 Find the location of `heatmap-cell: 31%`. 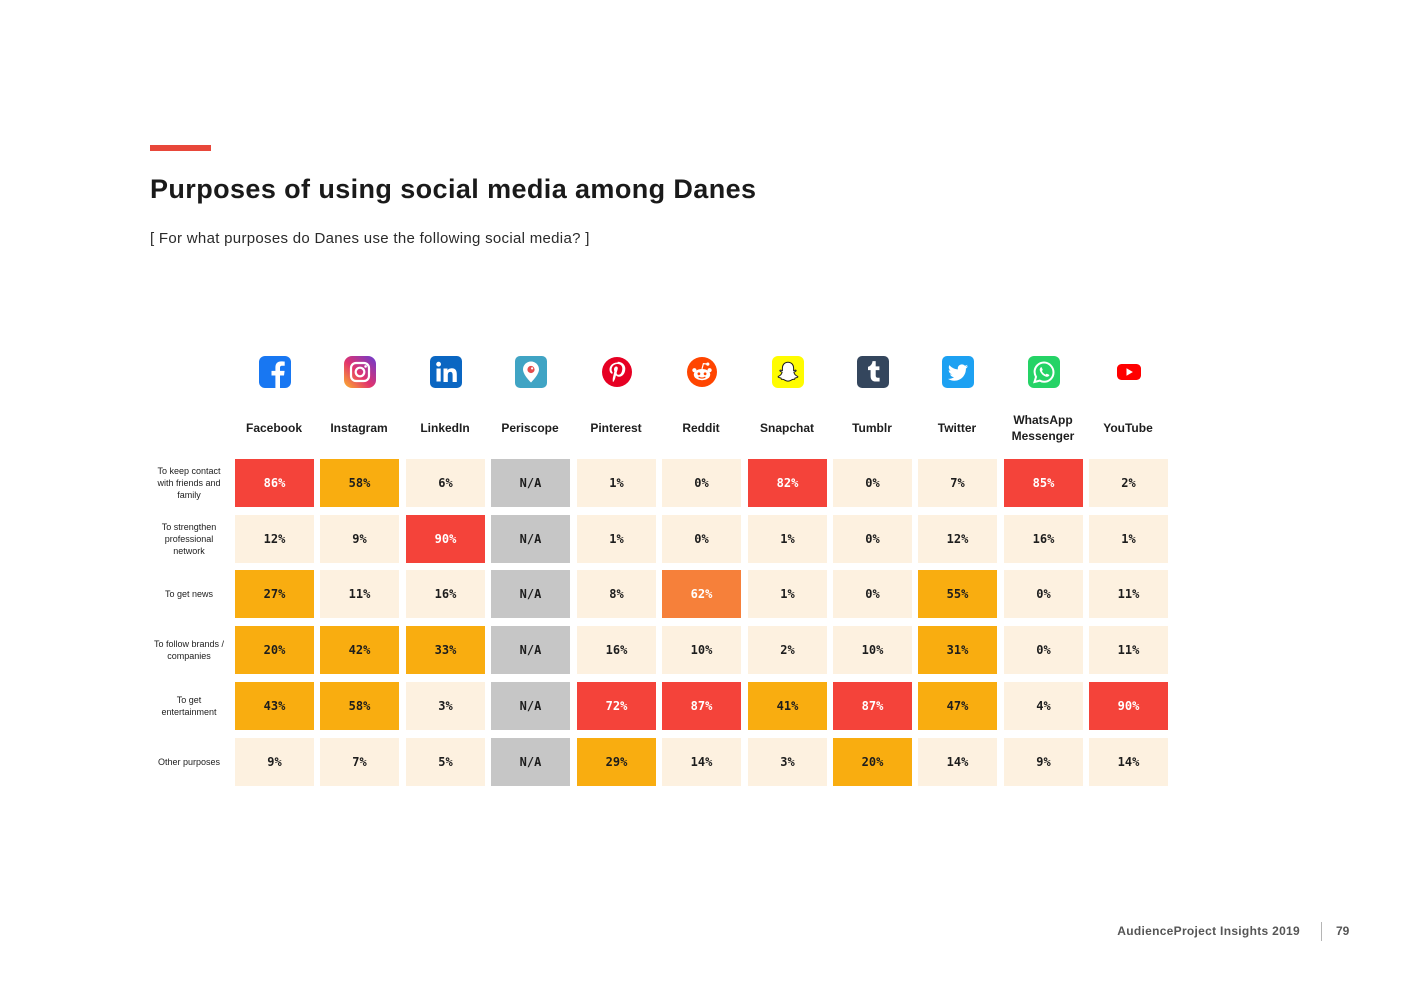

heatmap-cell: 31% is located at coordinates (957, 650).